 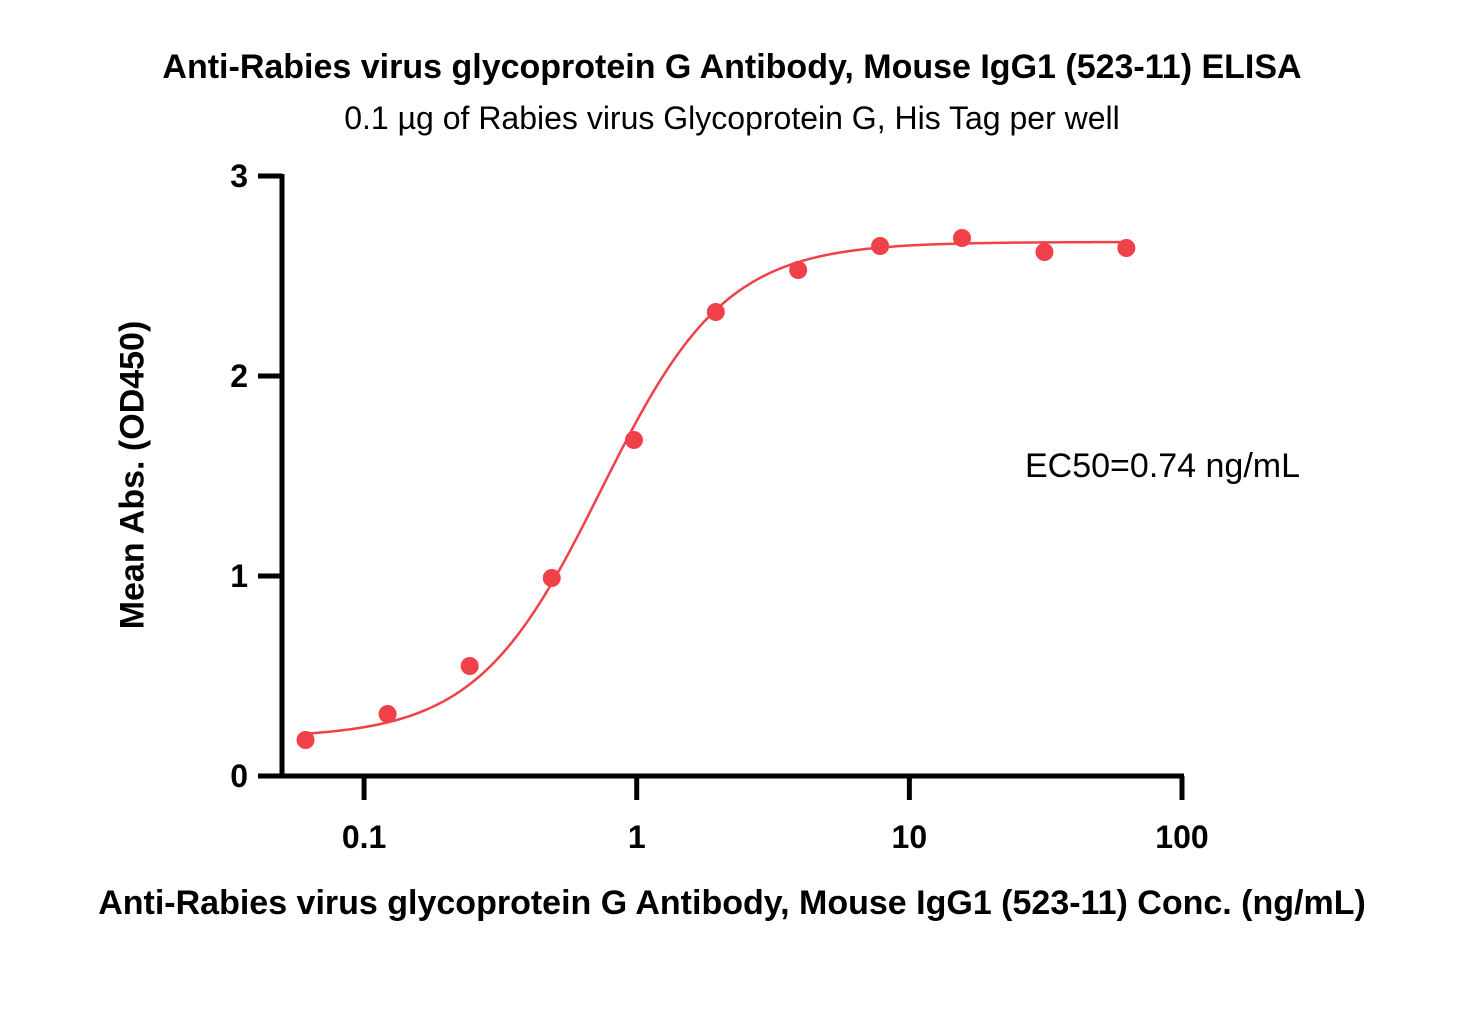 What do you see at coordinates (132, 475) in the screenshot?
I see `y-axis-label: Mean Abs. (OD450)` at bounding box center [132, 475].